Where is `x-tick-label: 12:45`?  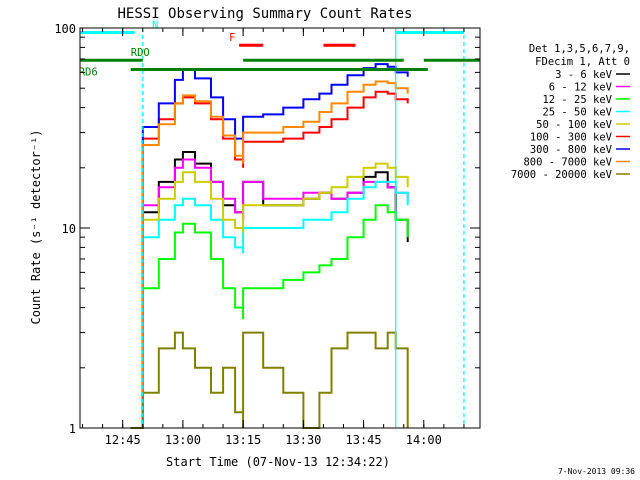
x-tick-label: 12:45 is located at coordinates (123, 440).